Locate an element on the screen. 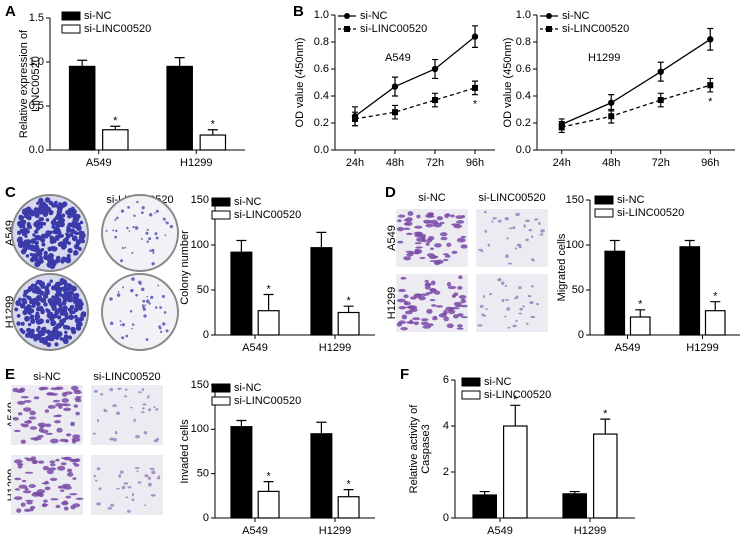 The image size is (753, 537). line is located at coordinates (415, 76).